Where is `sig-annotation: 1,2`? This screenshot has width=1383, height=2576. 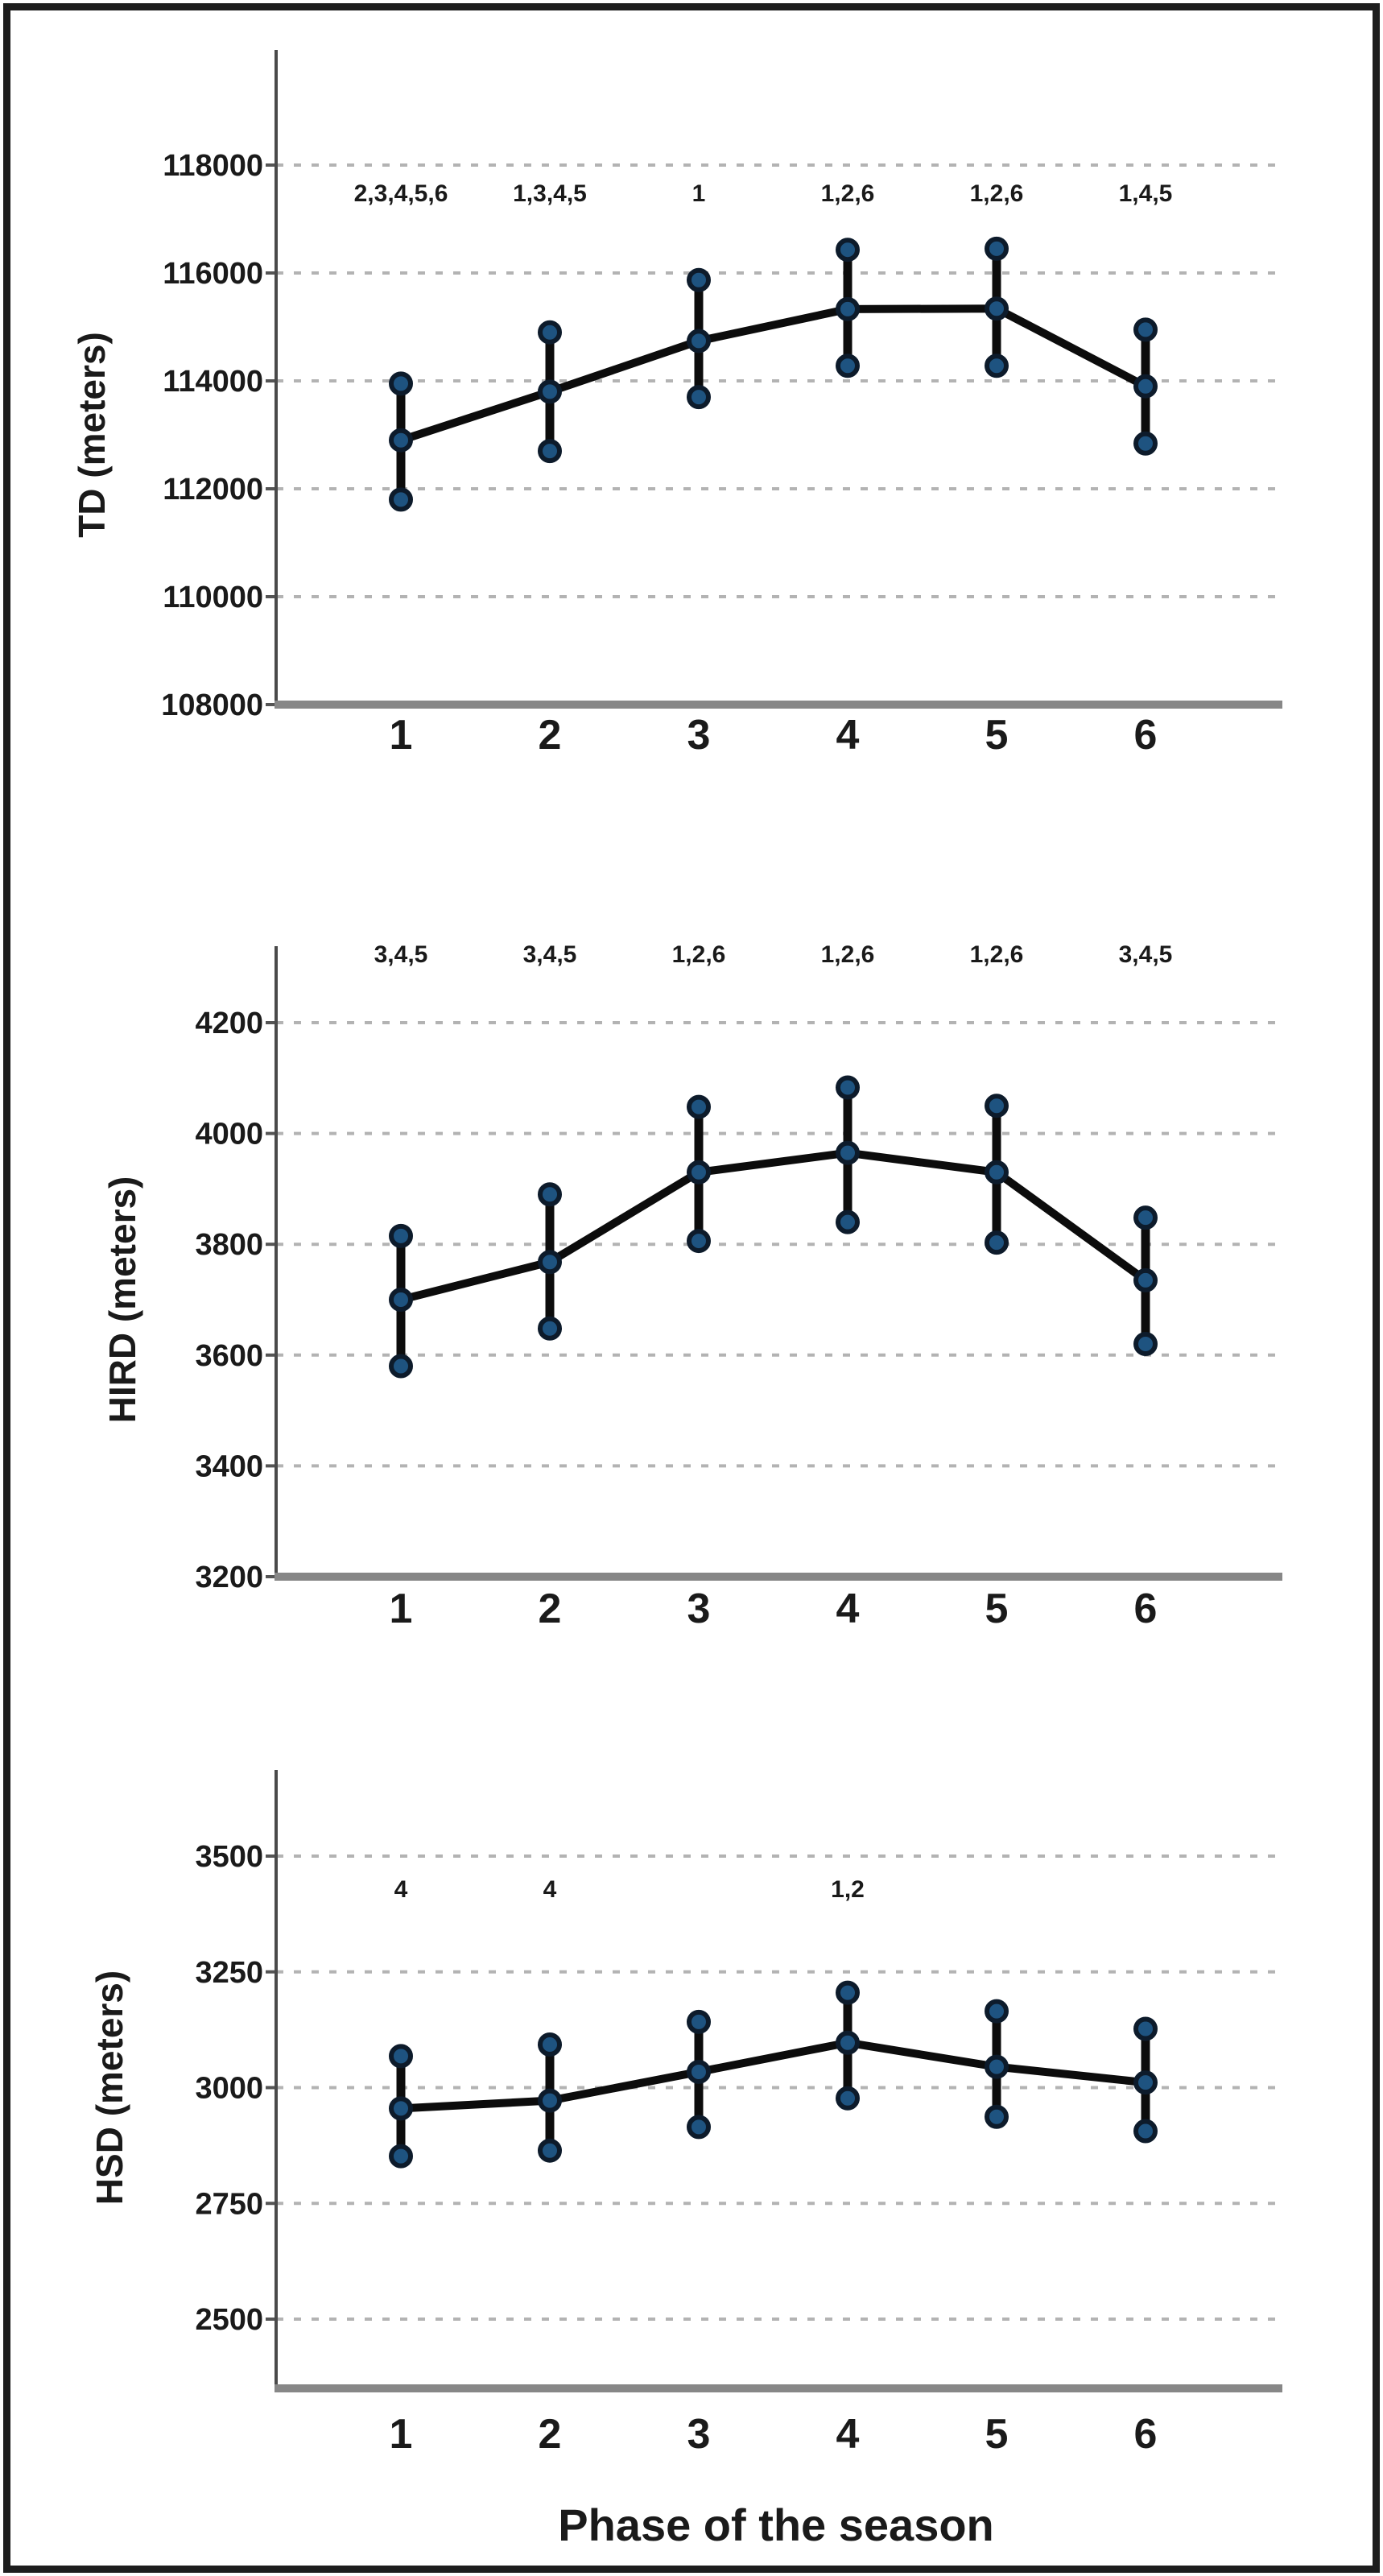 sig-annotation: 1,2 is located at coordinates (848, 1890).